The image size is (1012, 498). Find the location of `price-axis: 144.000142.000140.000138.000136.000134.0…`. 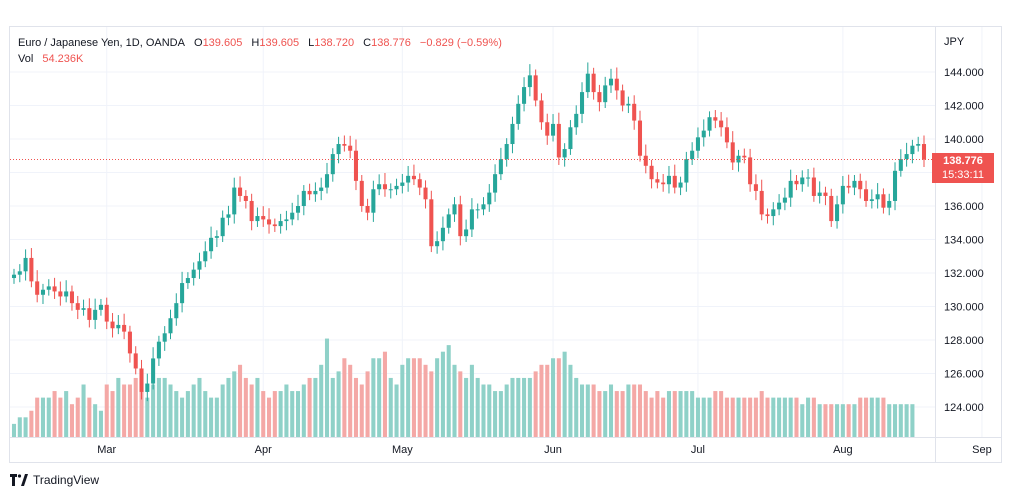

price-axis: 144.000142.000140.000138.000136.000134.0… is located at coordinates (964, 240).